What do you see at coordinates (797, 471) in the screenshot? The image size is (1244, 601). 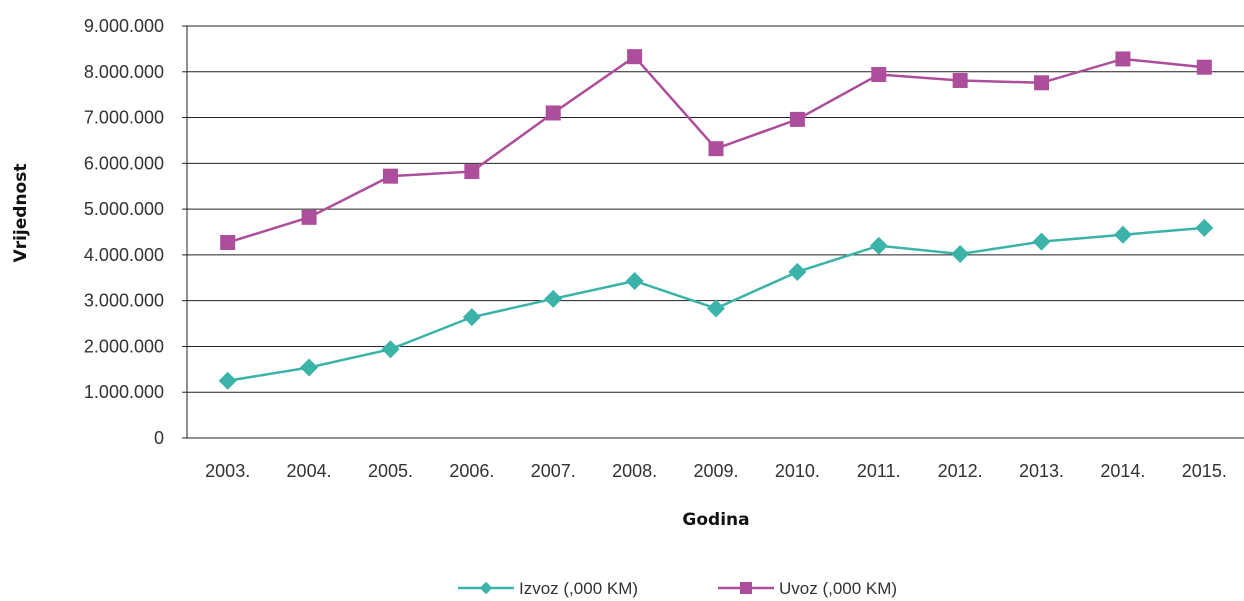 I see `x-tick-label: 2010.` at bounding box center [797, 471].